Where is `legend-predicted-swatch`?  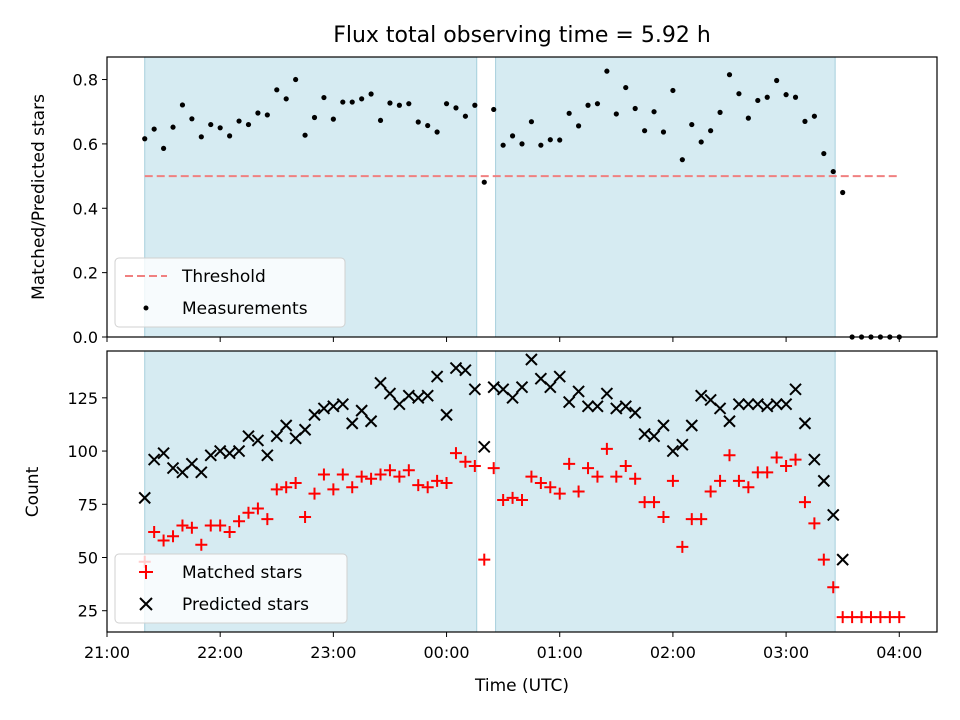 legend-predicted-swatch is located at coordinates (146, 604).